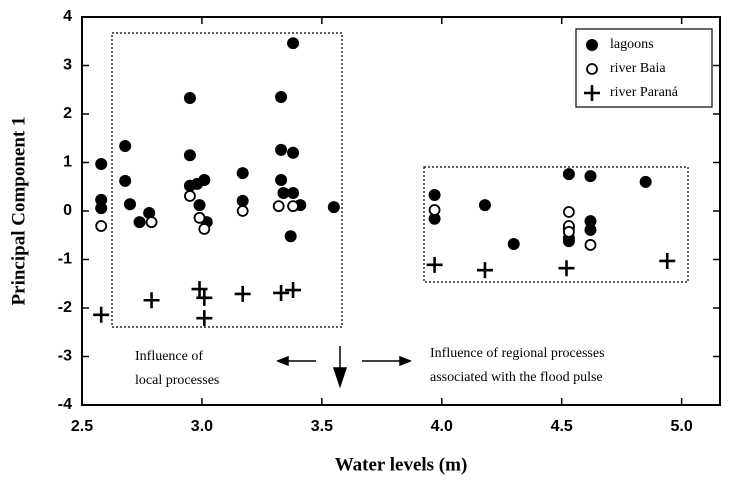 The height and width of the screenshot is (485, 749). Describe the element at coordinates (401, 464) in the screenshot. I see `x-axis-label: Water levels (m)` at that location.